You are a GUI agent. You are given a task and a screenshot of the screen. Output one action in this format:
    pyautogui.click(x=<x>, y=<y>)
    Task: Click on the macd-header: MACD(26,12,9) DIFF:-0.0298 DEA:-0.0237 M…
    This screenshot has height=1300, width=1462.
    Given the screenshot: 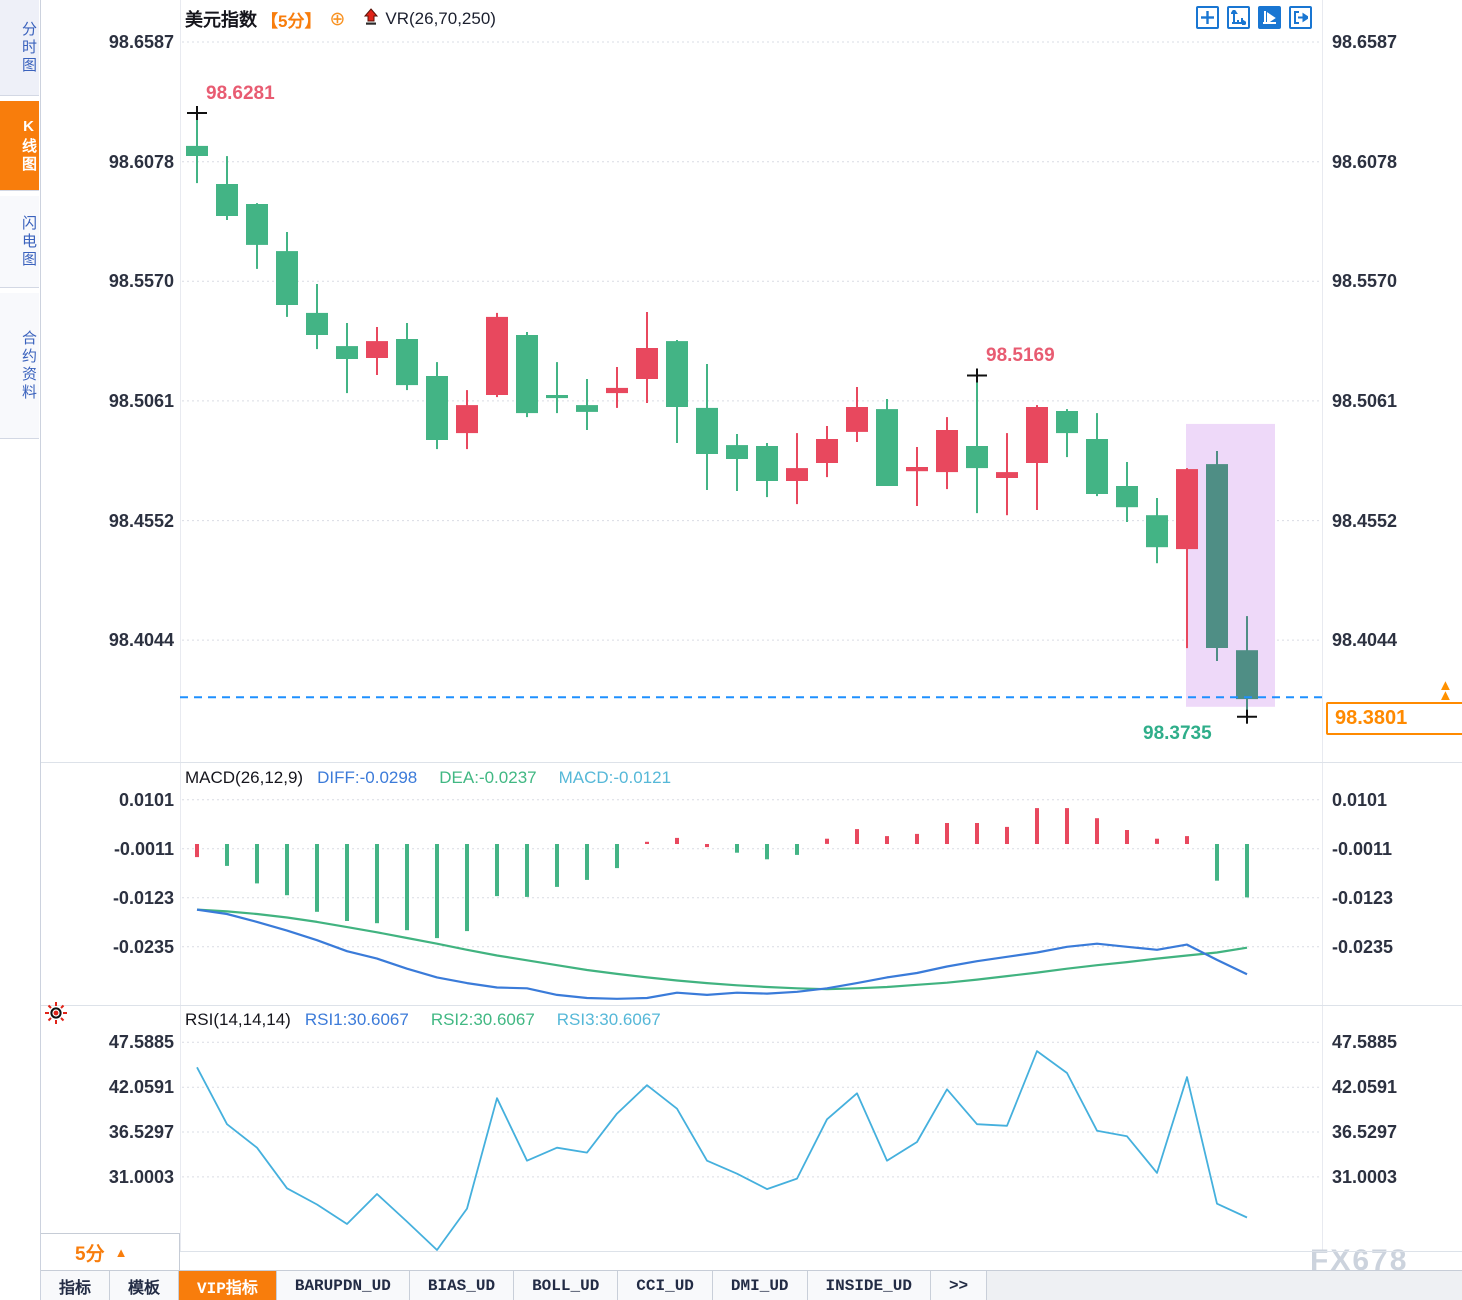 What is the action you would take?
    pyautogui.click(x=428, y=778)
    